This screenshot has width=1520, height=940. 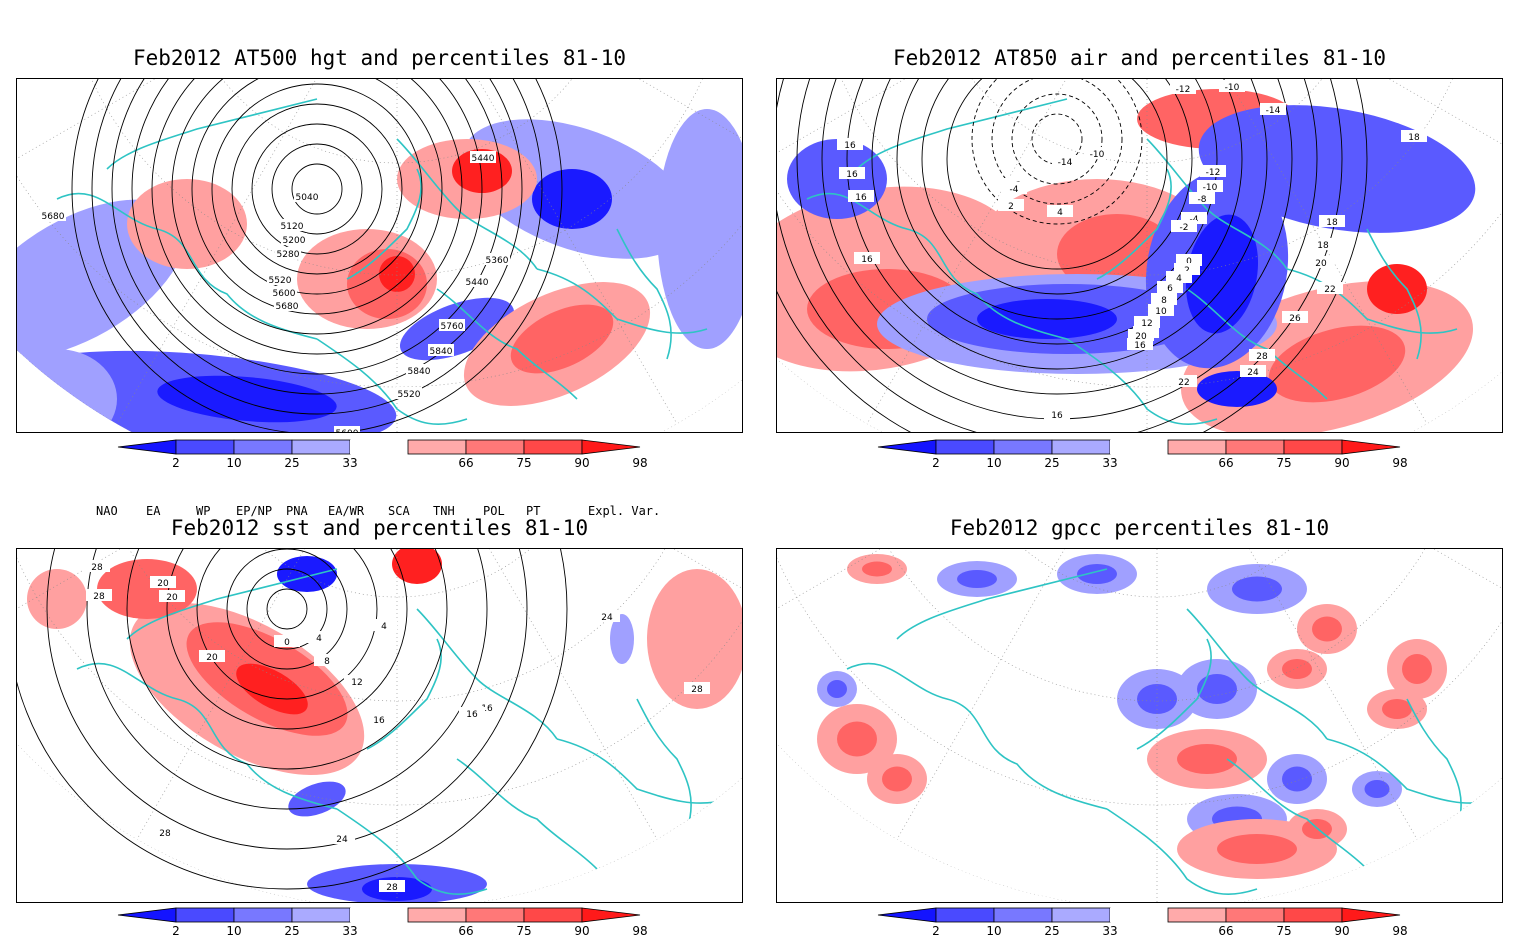 I want to click on contour-label: 26, so click(x=1295, y=319).